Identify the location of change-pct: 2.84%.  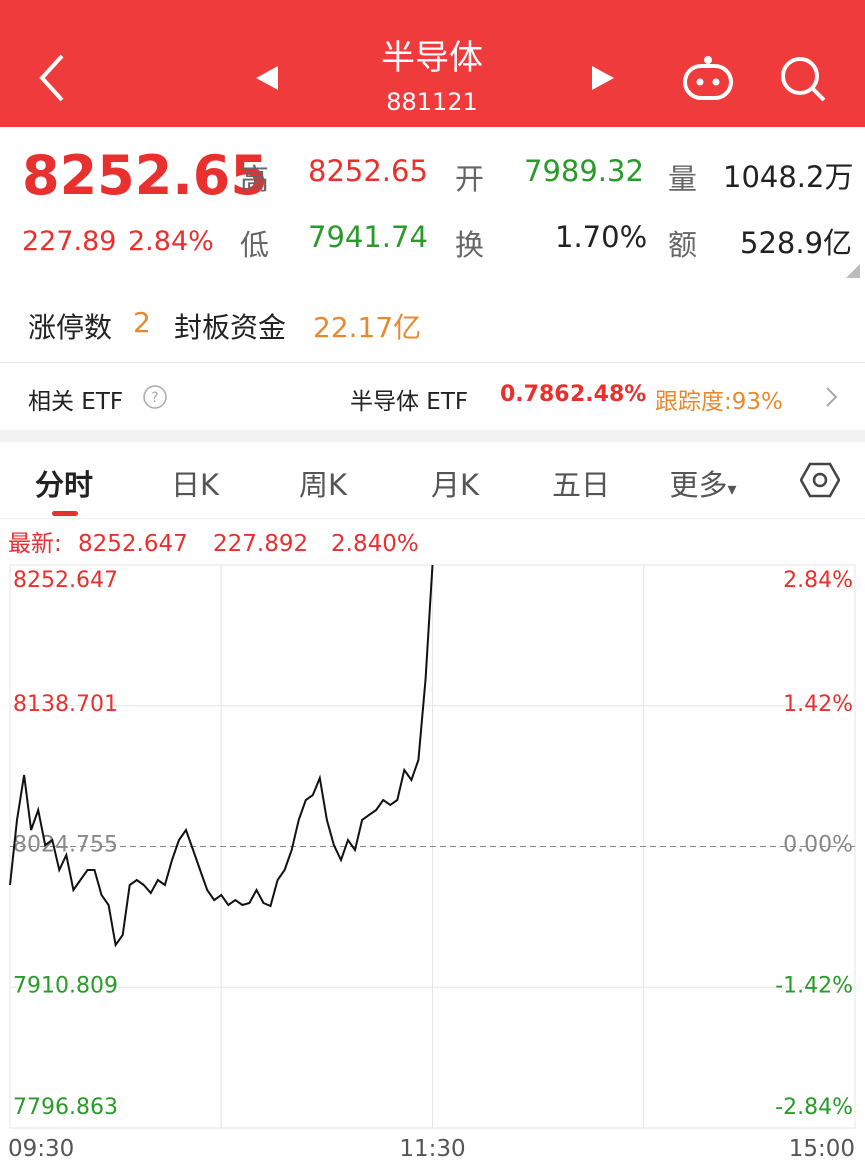
(171, 241).